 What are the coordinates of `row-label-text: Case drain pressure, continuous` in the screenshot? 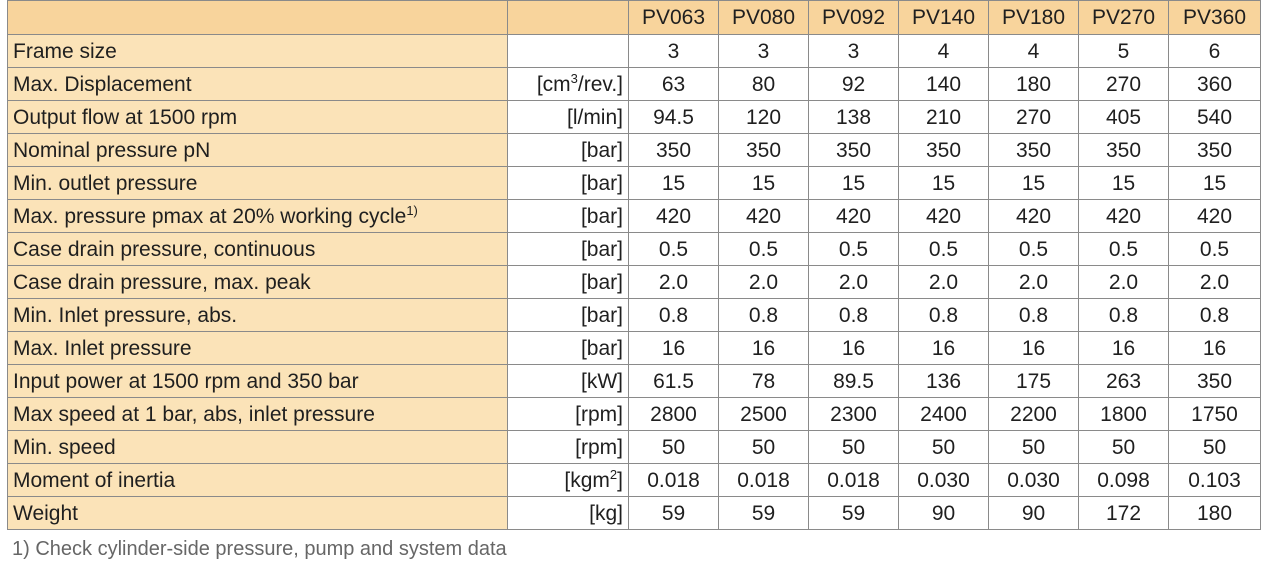 It's located at (164, 249).